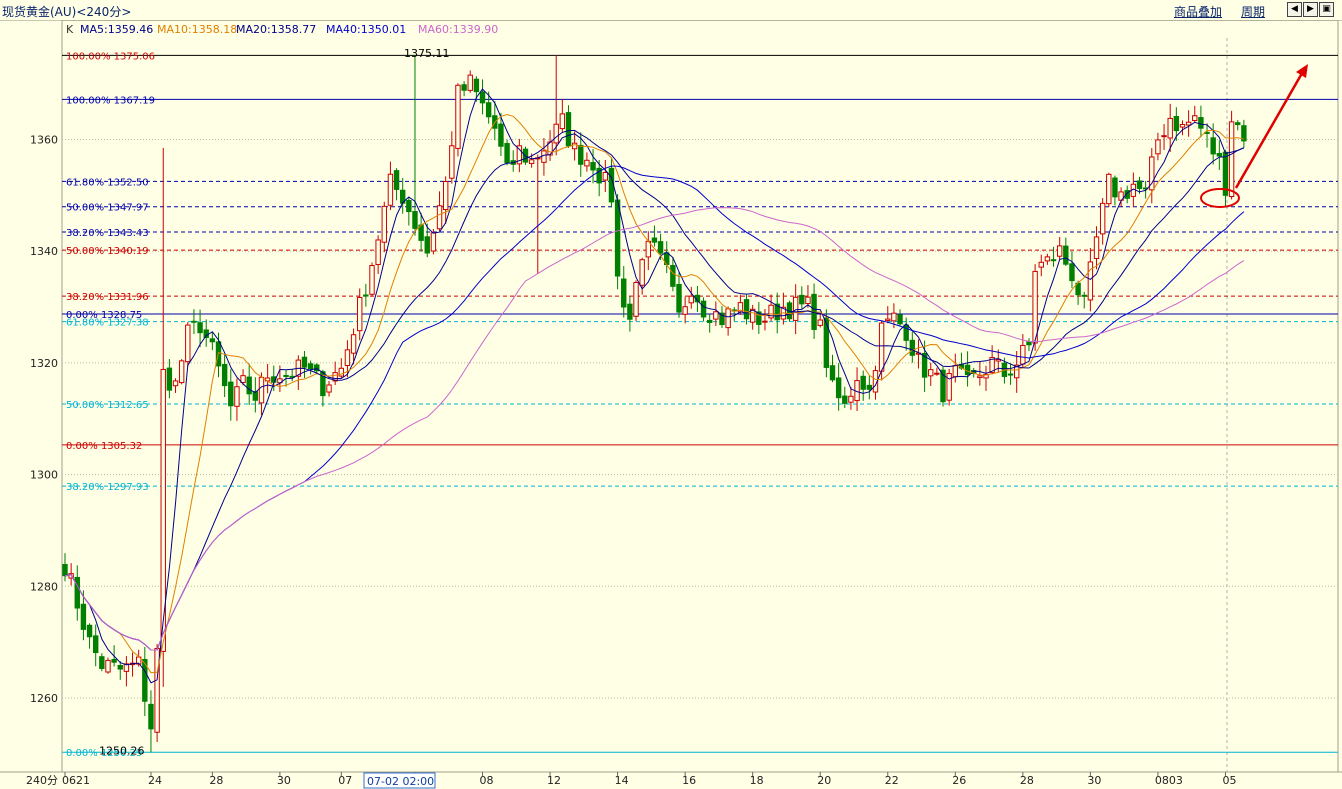 The image size is (1342, 789). I want to click on fib-level-label: 0.00% 1305.32, so click(104, 446).